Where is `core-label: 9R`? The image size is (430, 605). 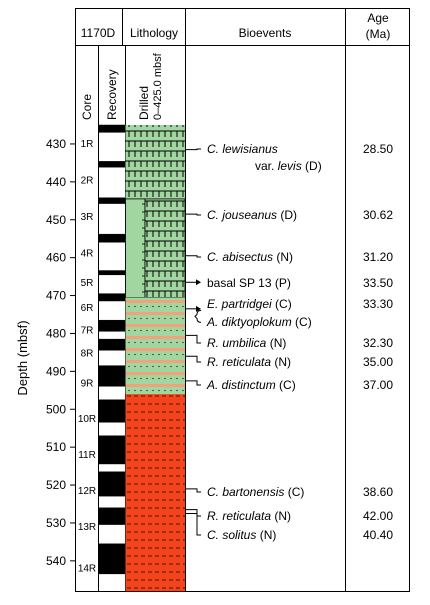
core-label: 9R is located at coordinates (87, 384).